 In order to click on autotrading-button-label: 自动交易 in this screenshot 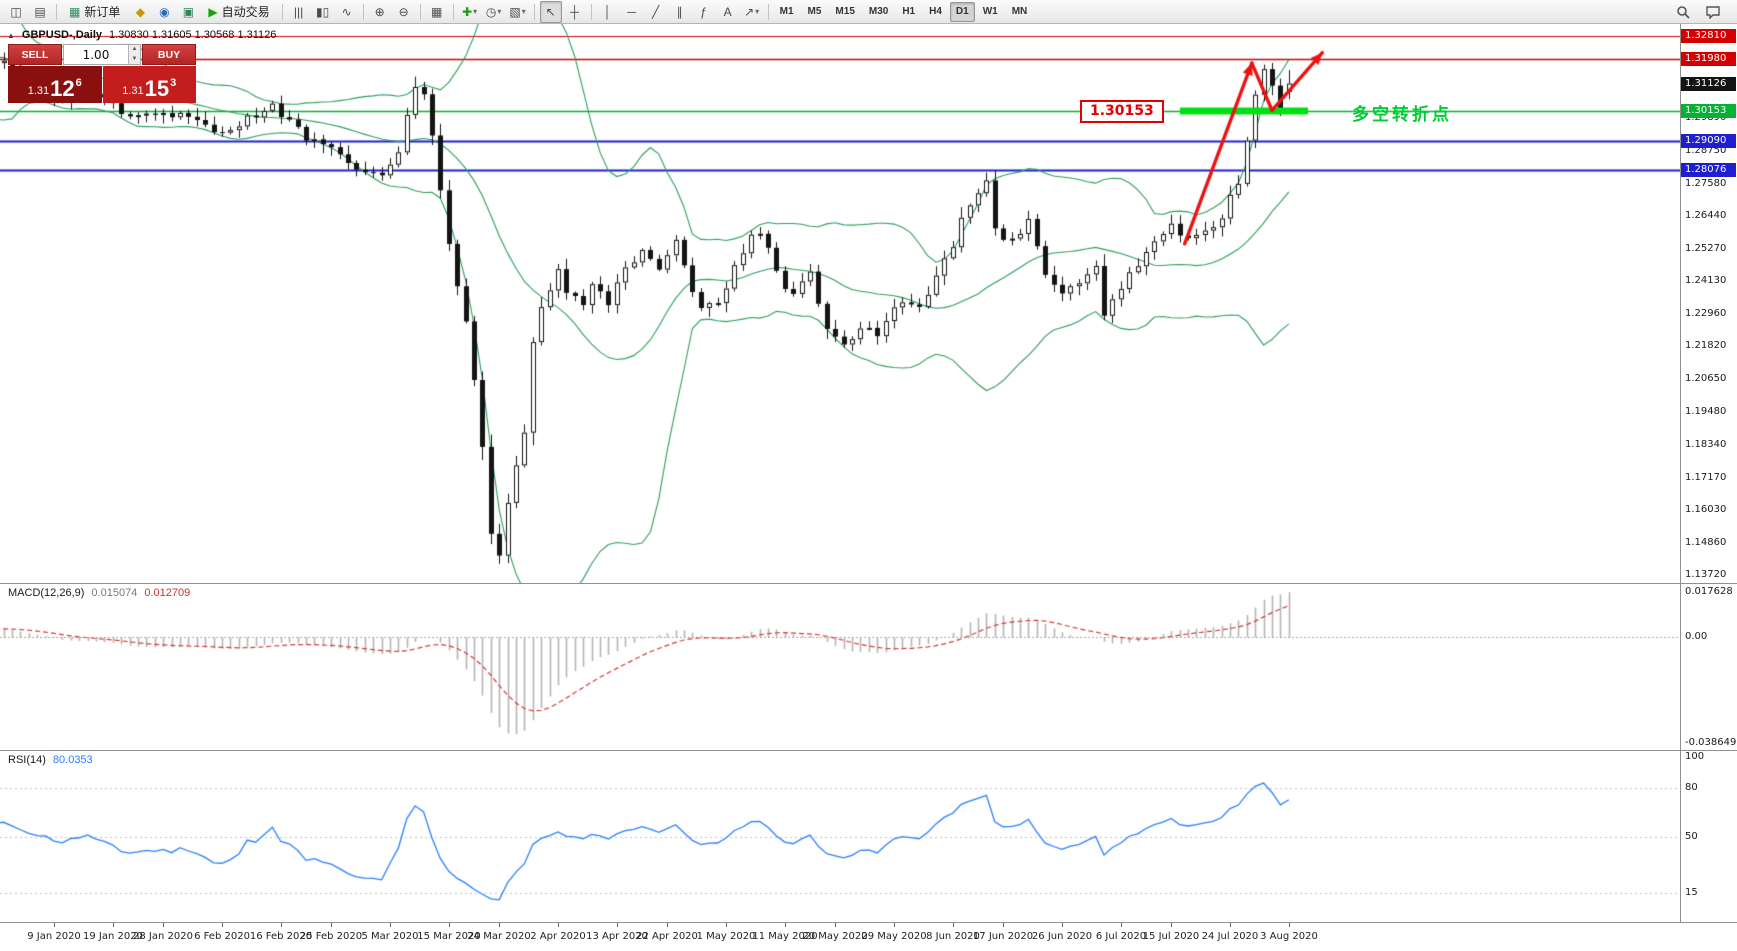, I will do `click(245, 12)`.